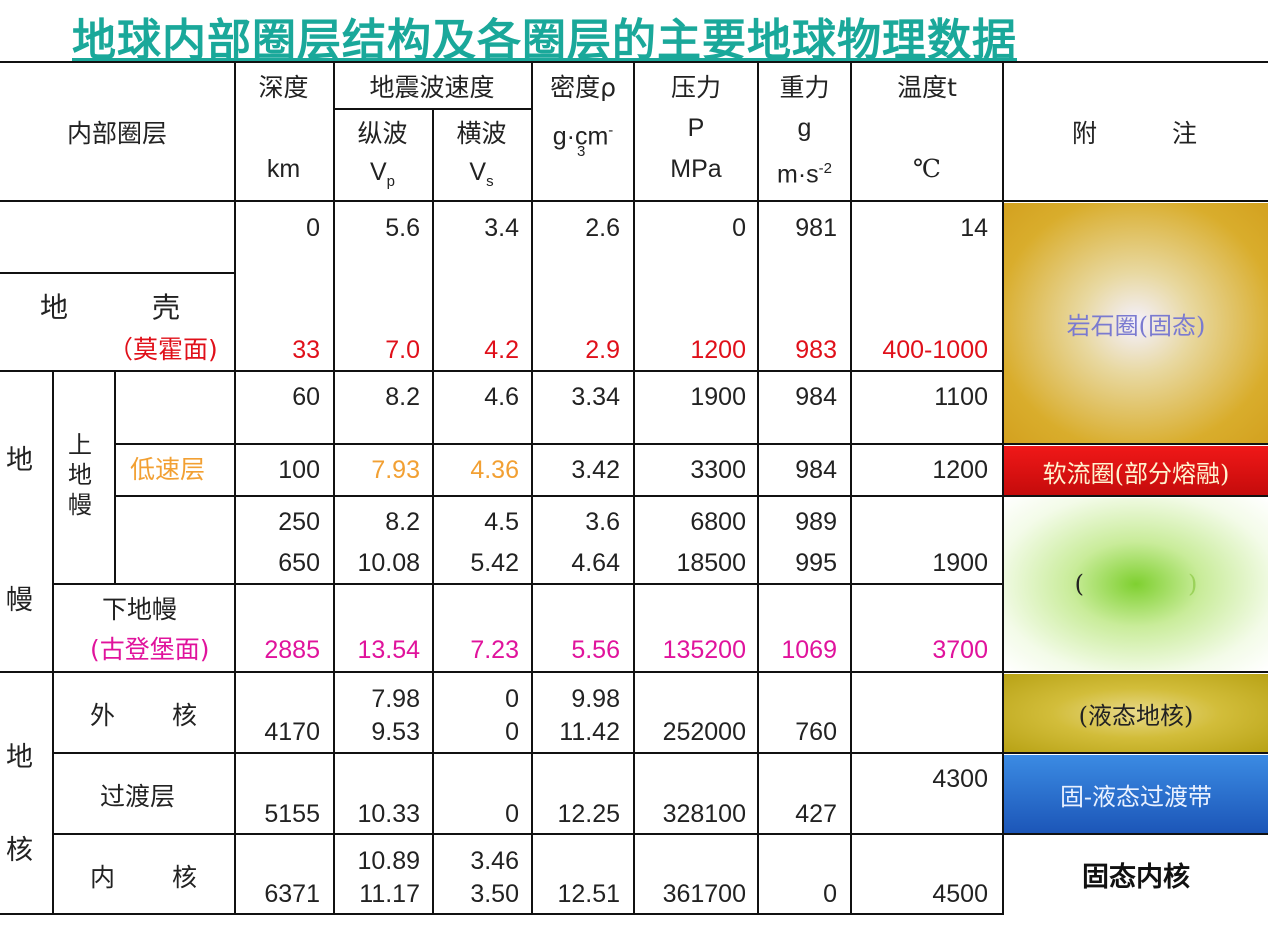 This screenshot has width=1268, height=928. I want to click on cell-r3-0: 60, so click(306, 397).